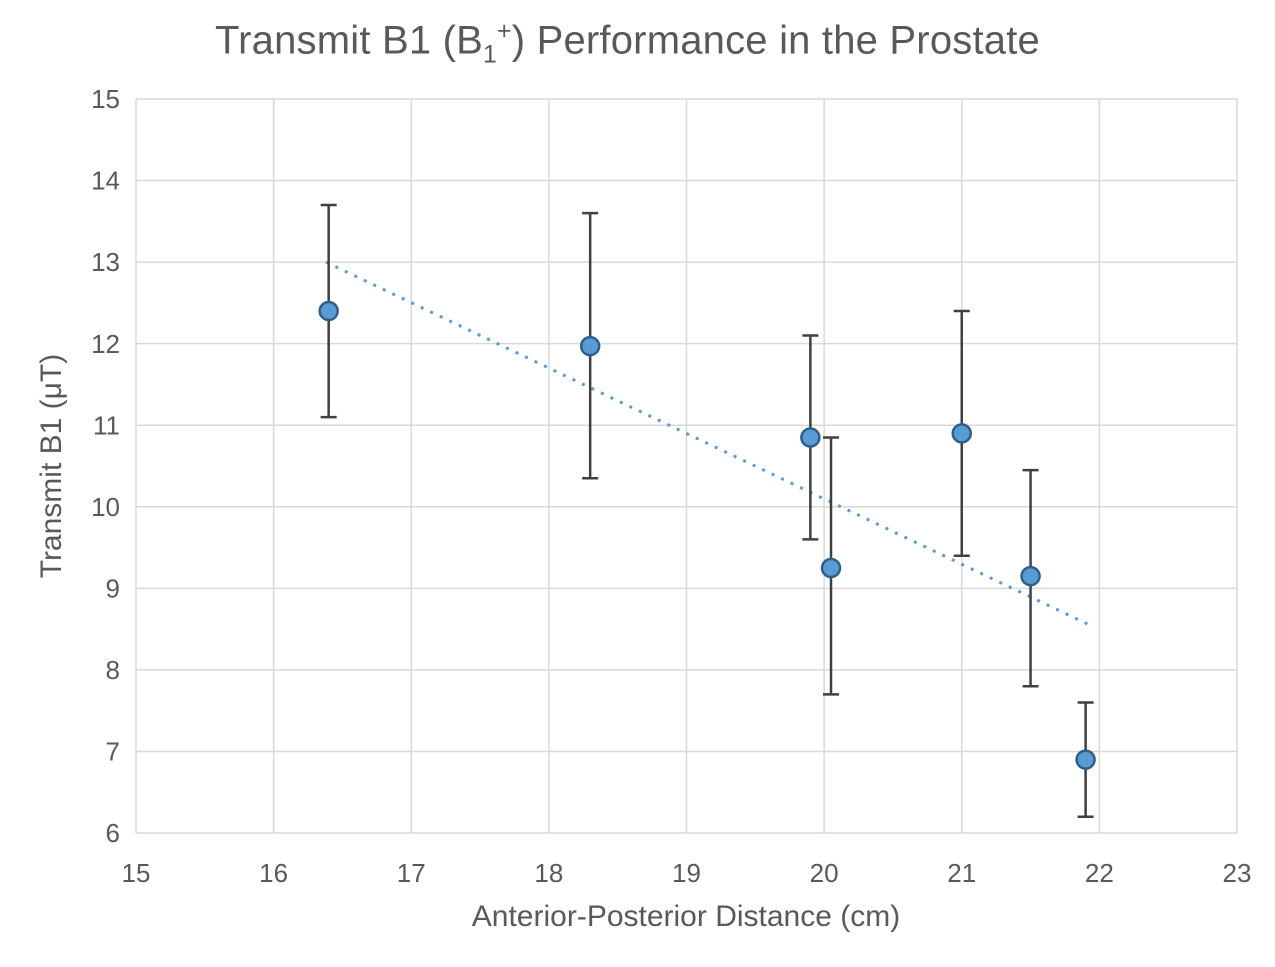 This screenshot has height=967, width=1275. What do you see at coordinates (113, 833) in the screenshot?
I see `y-tick-label: 6` at bounding box center [113, 833].